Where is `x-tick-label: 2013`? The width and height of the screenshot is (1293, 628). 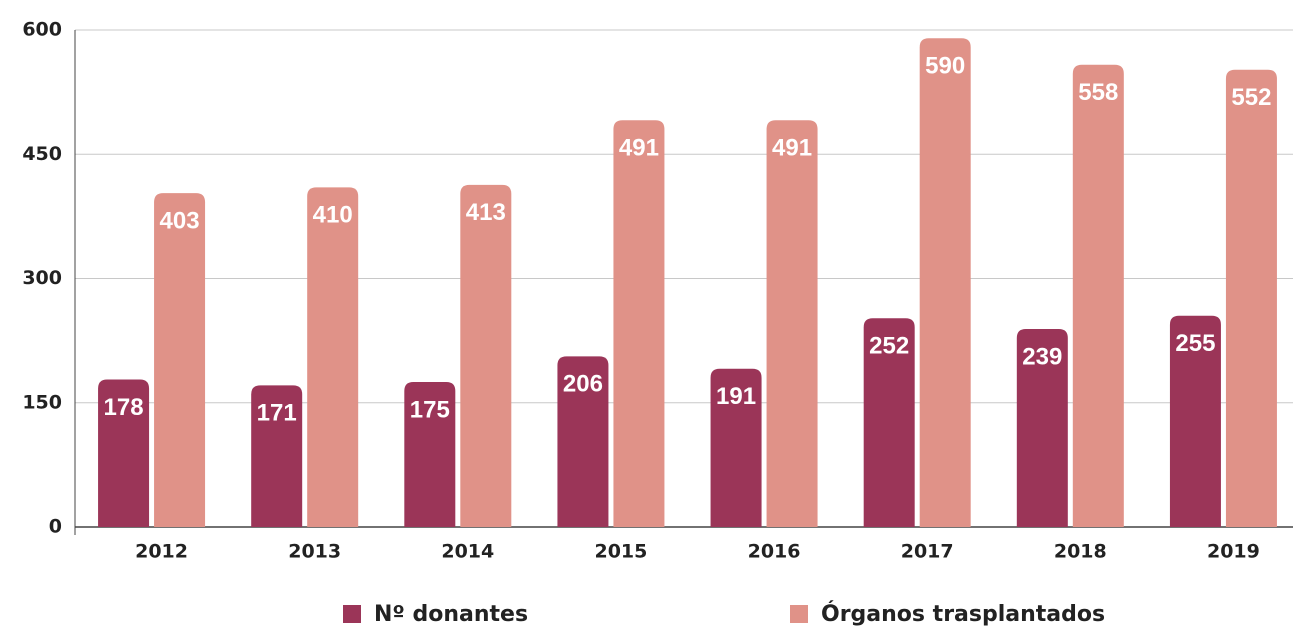 x-tick-label: 2013 is located at coordinates (314, 552).